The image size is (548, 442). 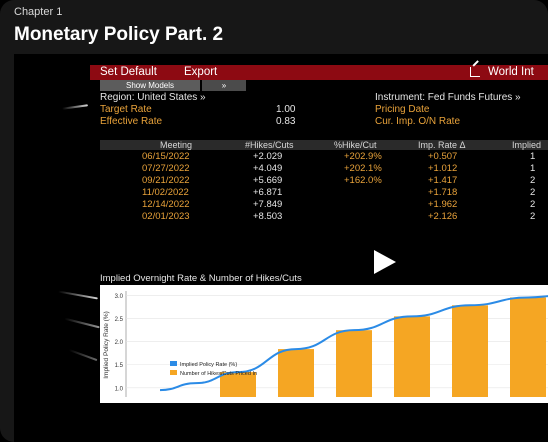 I want to click on y-tick-label: 2.5, so click(x=119, y=320).